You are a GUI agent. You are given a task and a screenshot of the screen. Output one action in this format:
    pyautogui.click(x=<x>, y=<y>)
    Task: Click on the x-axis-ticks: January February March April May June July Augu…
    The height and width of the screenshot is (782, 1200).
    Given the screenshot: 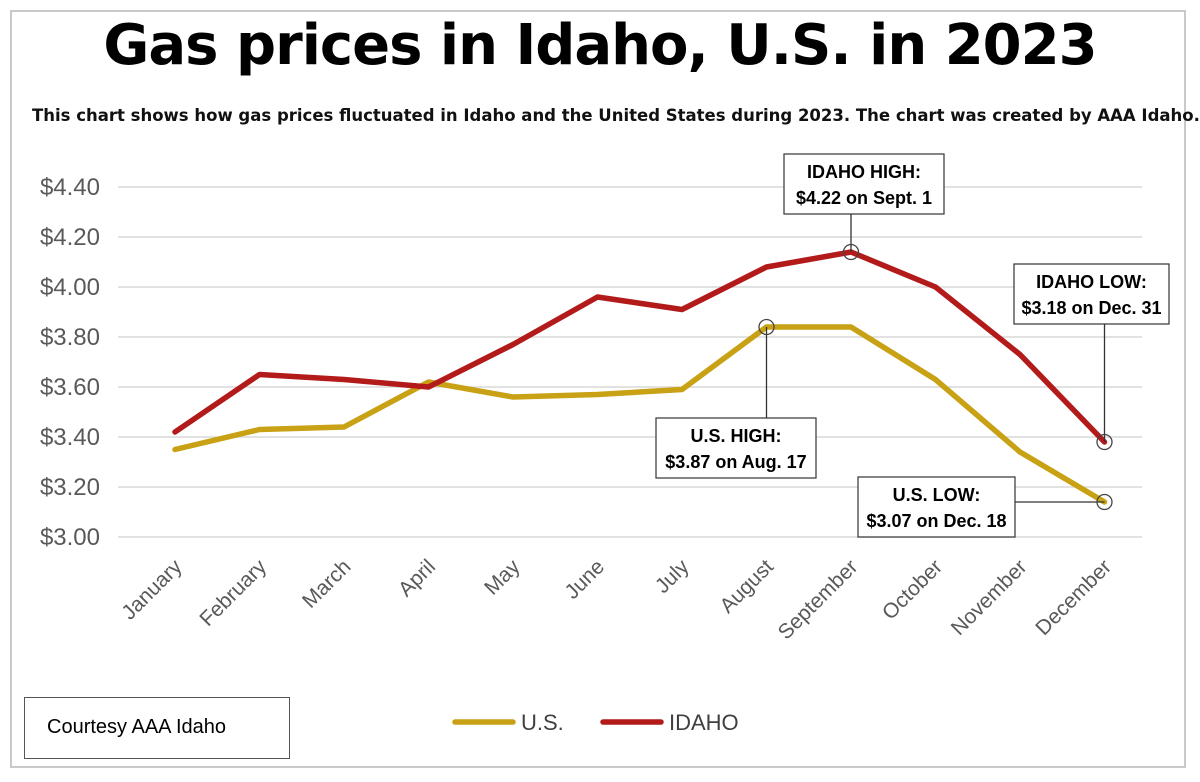 What is the action you would take?
    pyautogui.click(x=616, y=599)
    